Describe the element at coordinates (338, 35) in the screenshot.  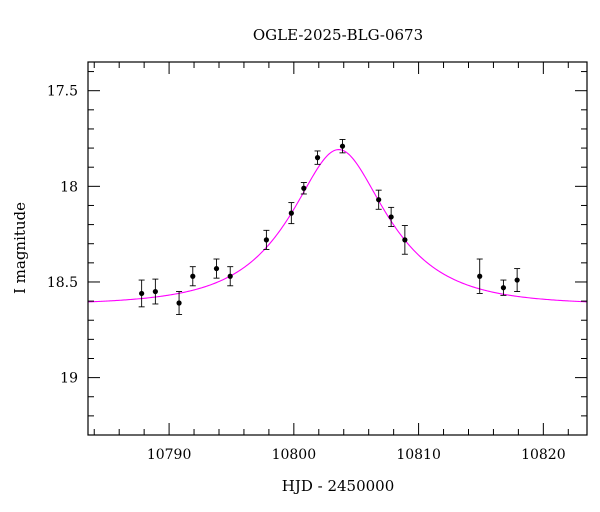
I see `chart-title: OGLE-2025-BLG-0673` at that location.